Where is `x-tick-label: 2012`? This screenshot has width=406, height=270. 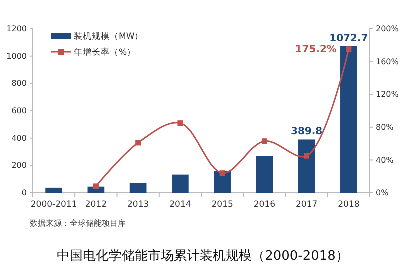 x-tick-label: 2012 is located at coordinates (96, 205).